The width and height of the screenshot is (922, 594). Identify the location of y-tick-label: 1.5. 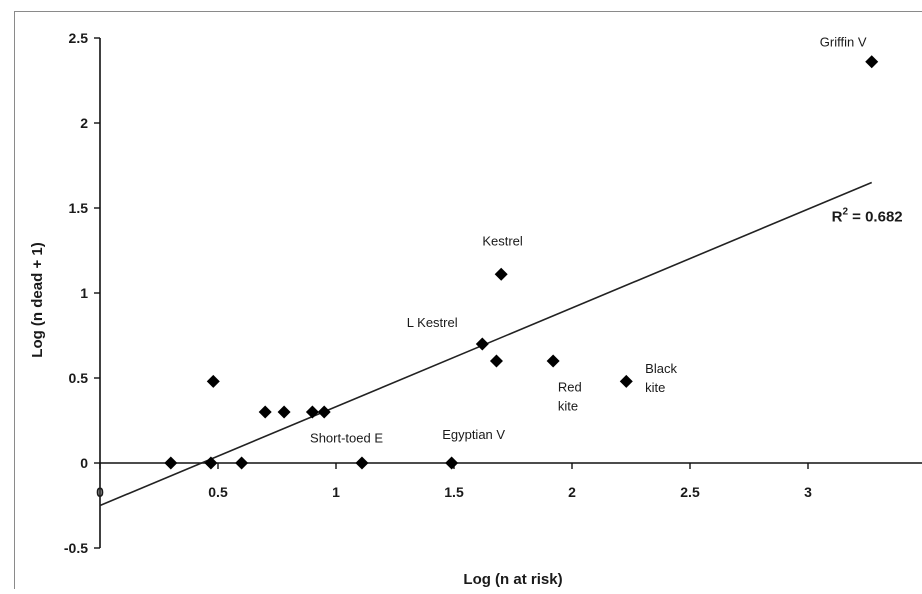
(79, 208).